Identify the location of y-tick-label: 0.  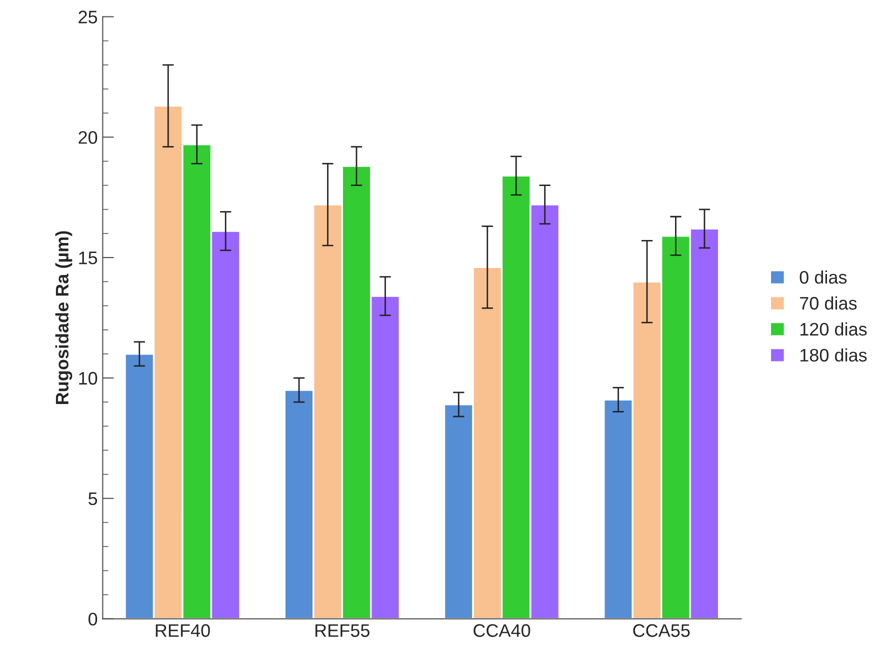
(93, 619).